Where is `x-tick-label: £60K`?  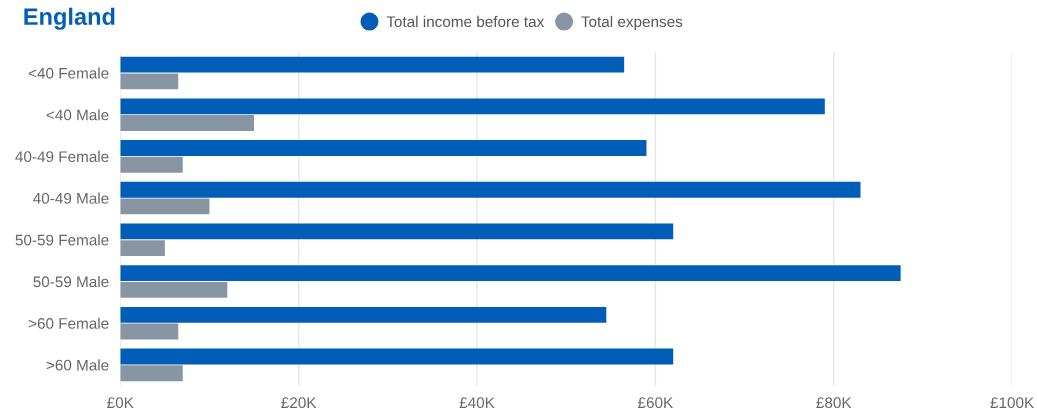
x-tick-label: £60K is located at coordinates (655, 403).